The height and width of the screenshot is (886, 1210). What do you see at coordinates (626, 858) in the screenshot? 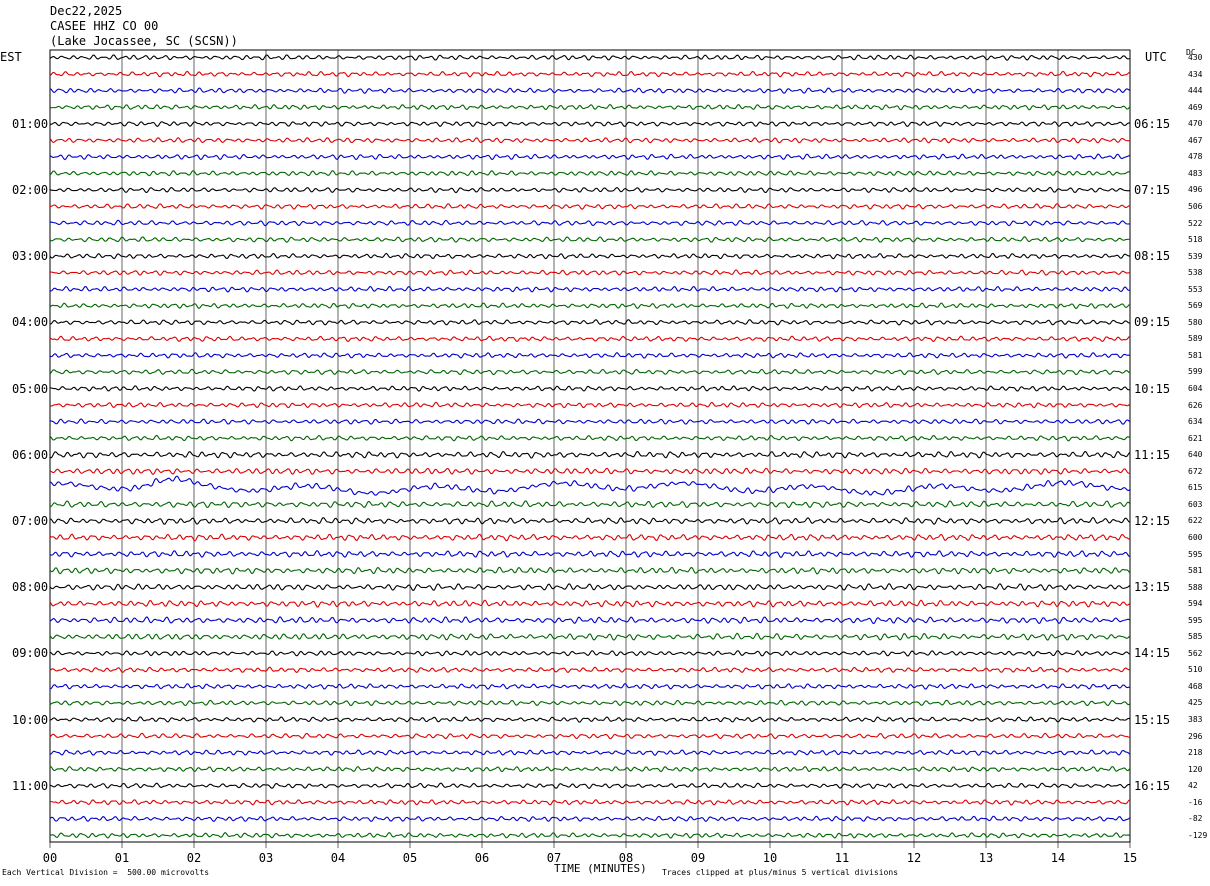
I see `x-tick-label: 08` at bounding box center [626, 858].